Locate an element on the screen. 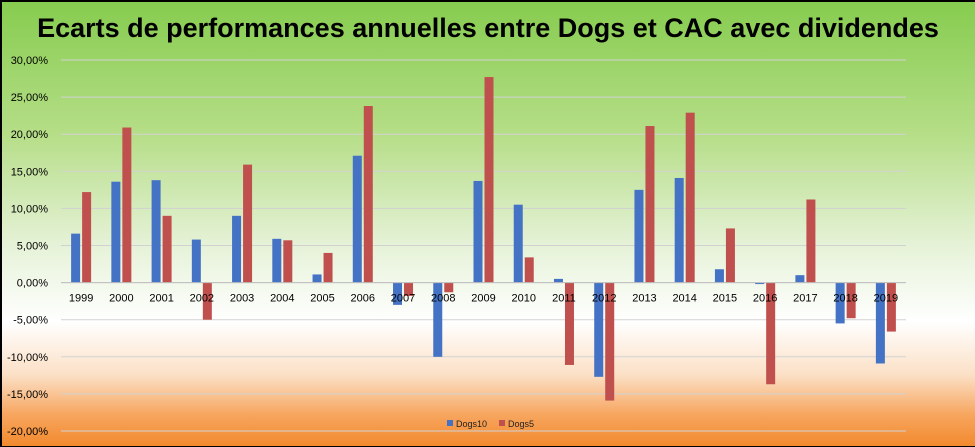 Image resolution: width=975 pixels, height=447 pixels. x-category-label: 1999 is located at coordinates (81, 299).